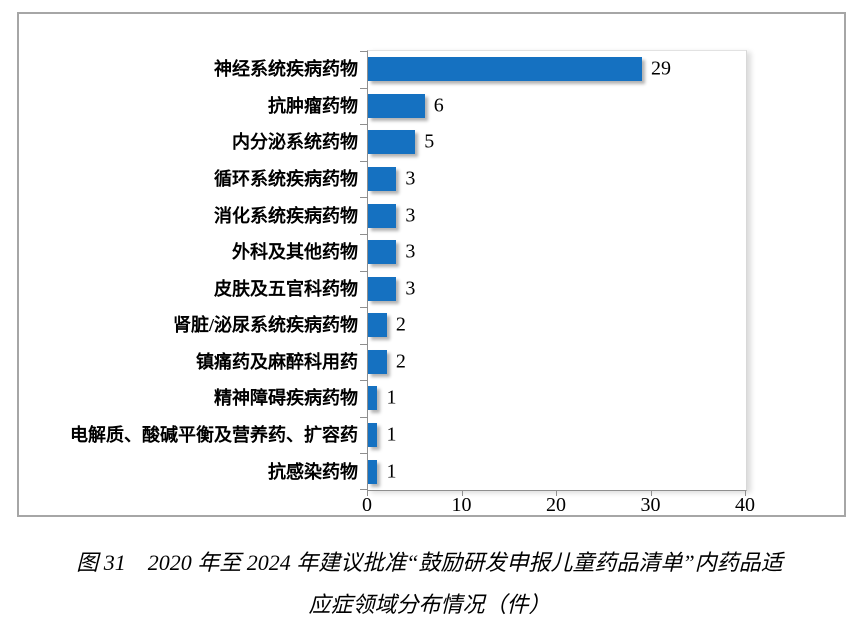  What do you see at coordinates (265, 325) in the screenshot?
I see `category-label: 肾脏/泌尿系统疾病药物` at bounding box center [265, 325].